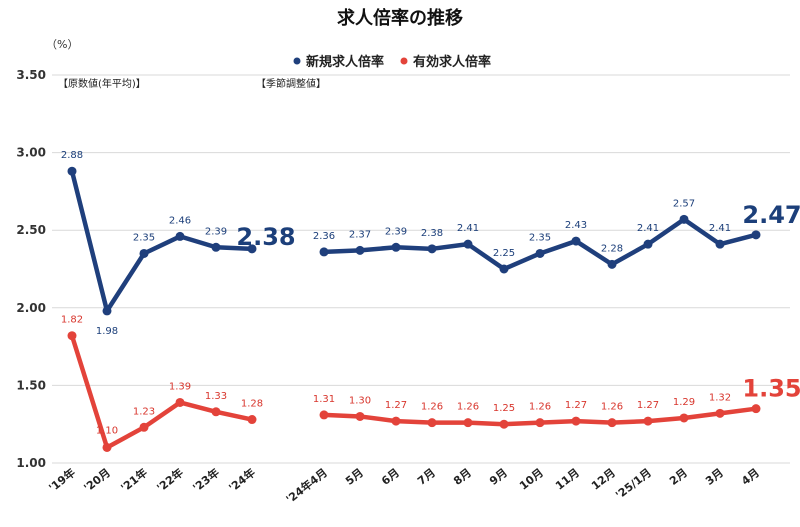 This screenshot has height=527, width=800. I want to click on x-tick-label: 2月, so click(678, 477).